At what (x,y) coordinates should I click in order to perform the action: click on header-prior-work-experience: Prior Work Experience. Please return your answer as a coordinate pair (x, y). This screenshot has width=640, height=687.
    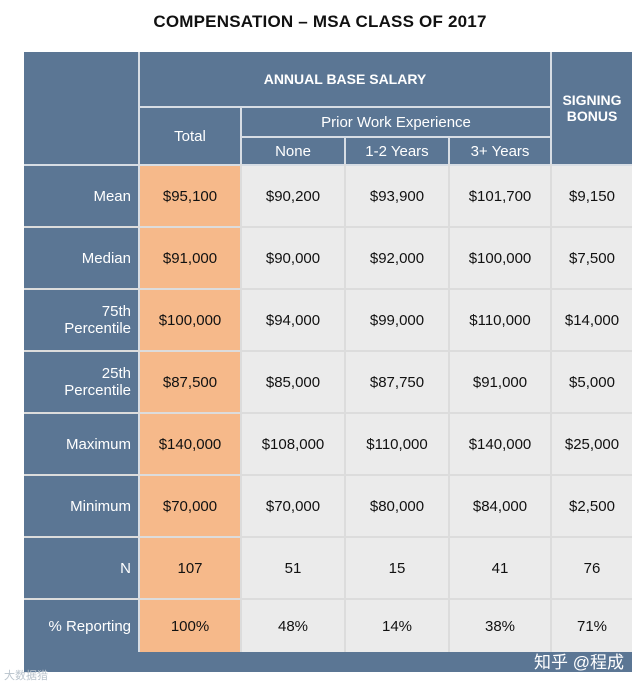
    Looking at the image, I should click on (396, 122).